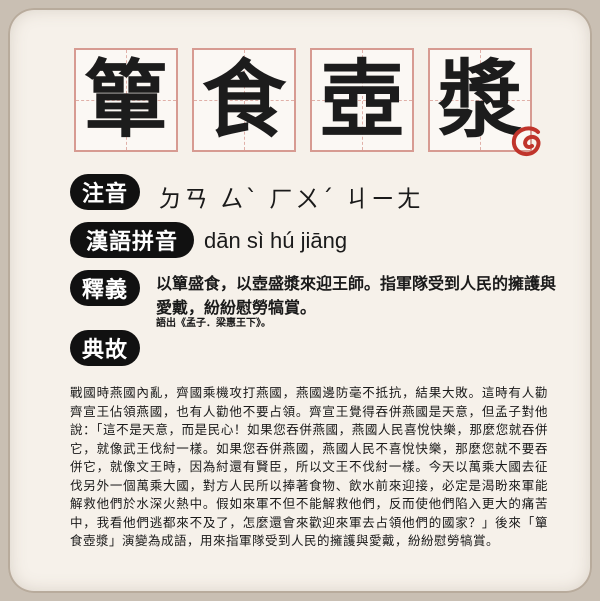 Image resolution: width=600 pixels, height=601 pixels. Describe the element at coordinates (213, 323) in the screenshot. I see `source-text: 語出《孟子．梁惠王下》。` at that location.